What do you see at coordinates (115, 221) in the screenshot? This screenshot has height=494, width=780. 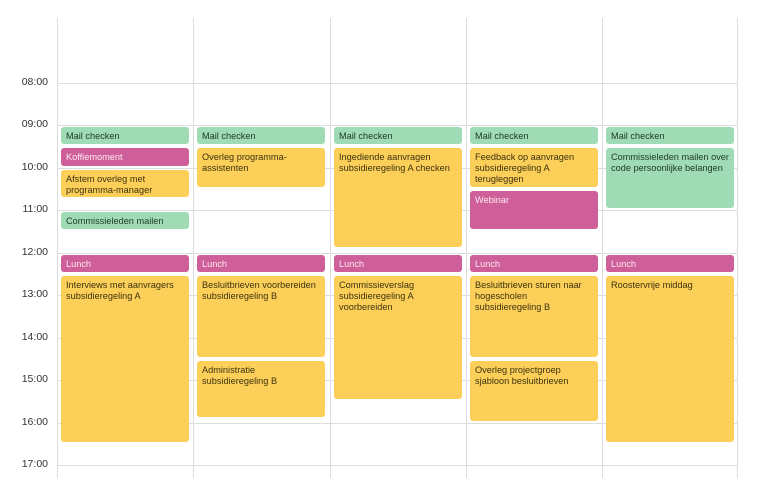 I see `event-title: Commissieleden mailen` at bounding box center [115, 221].